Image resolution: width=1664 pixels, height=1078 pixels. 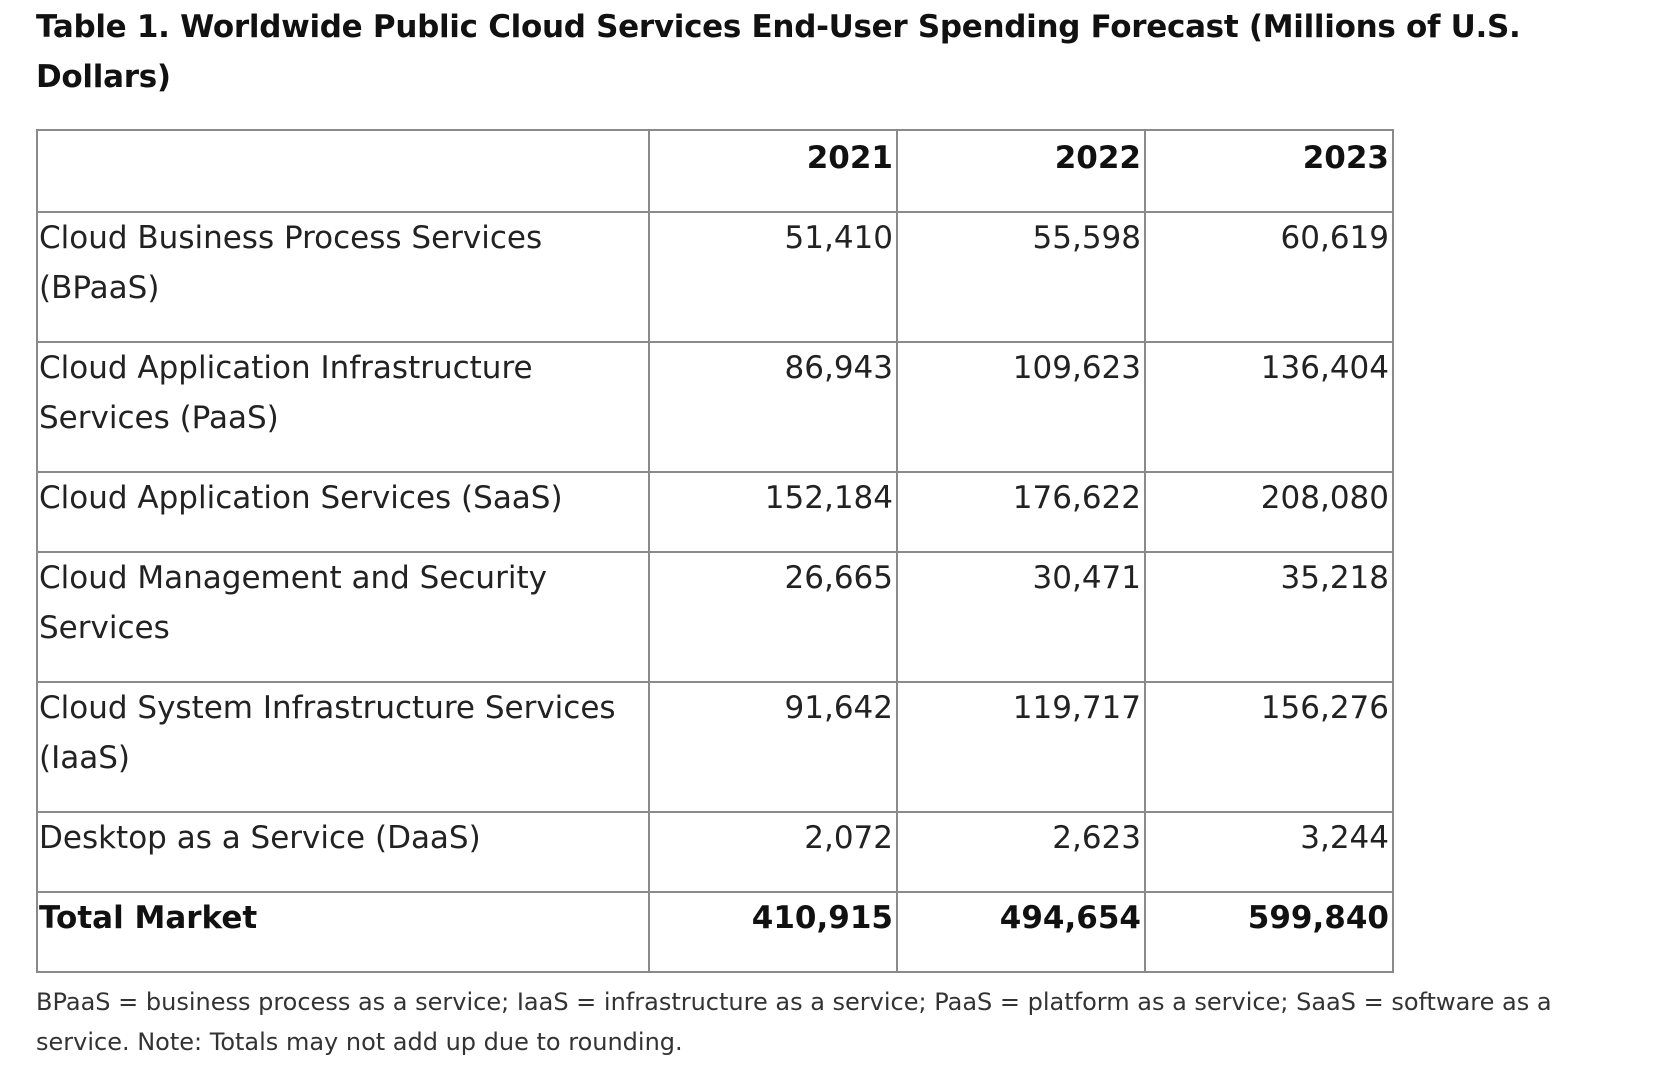 I want to click on value-cell: 35,218, so click(x=1269, y=617).